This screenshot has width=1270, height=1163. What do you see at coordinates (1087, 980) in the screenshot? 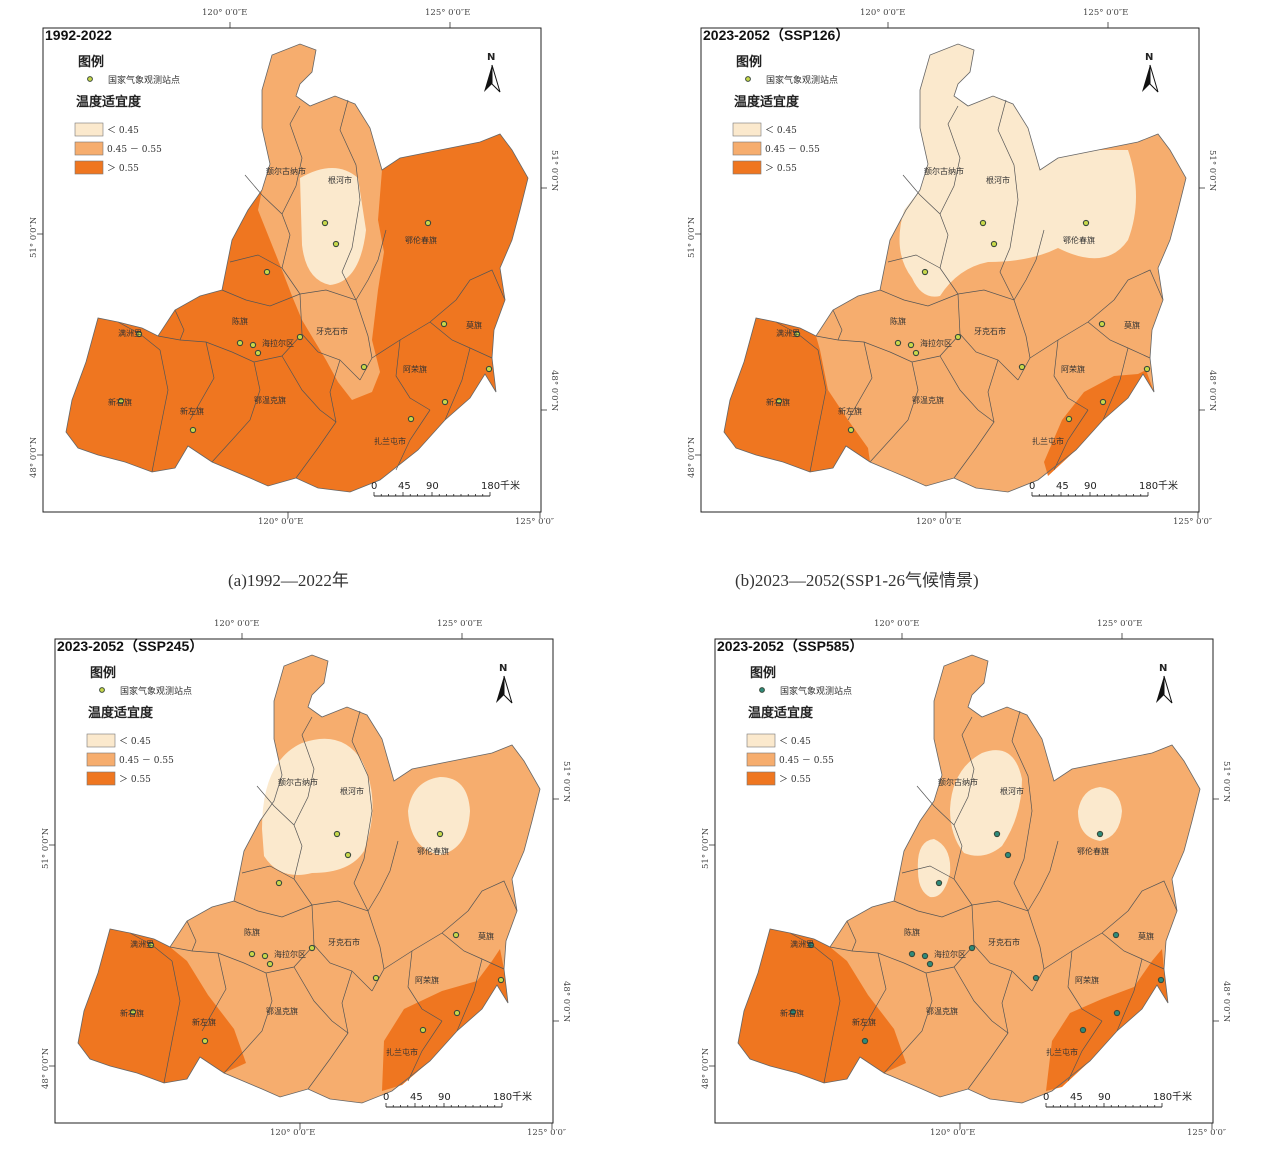
I see `place-label-arongqi: 阿荣旗` at bounding box center [1087, 980].